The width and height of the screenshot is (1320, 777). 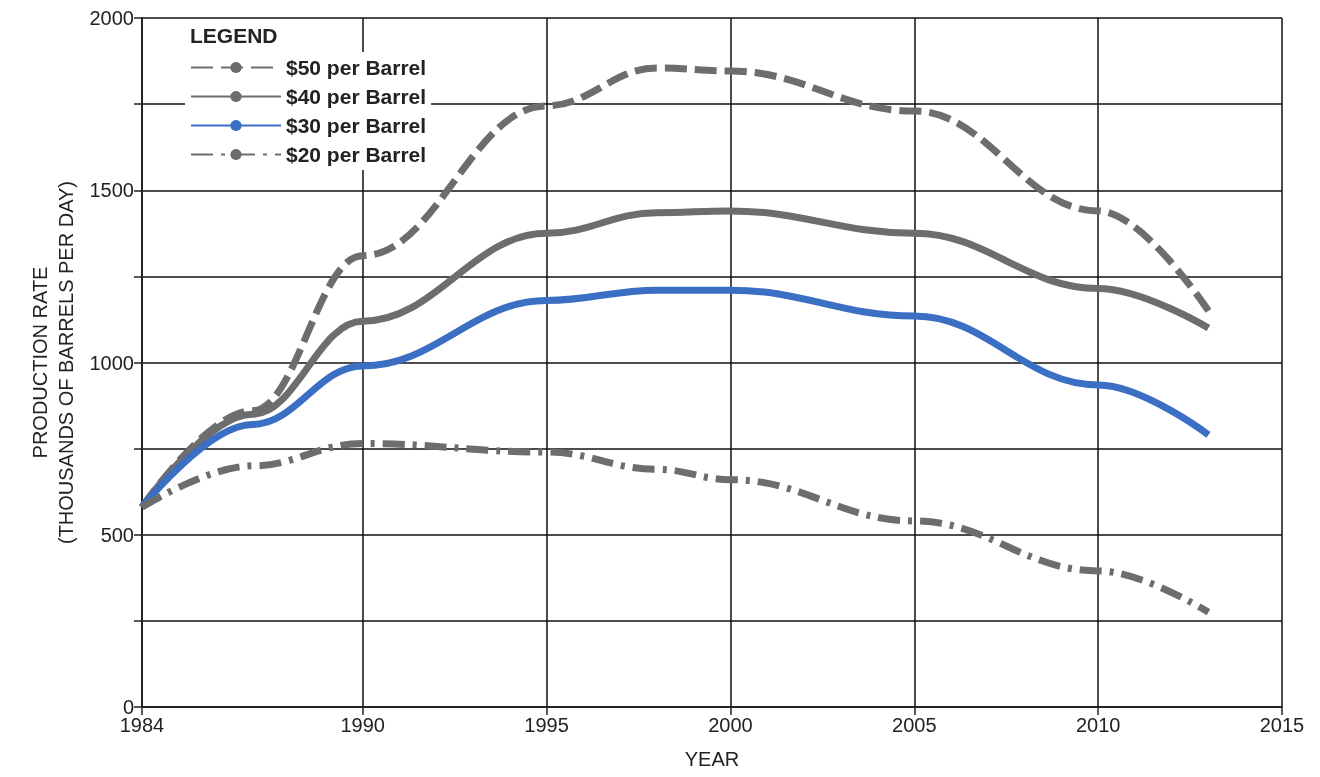 What do you see at coordinates (52, 362) in the screenshot?
I see `y-axis-title: PRODUCTION RATE (THOUSANDS OF BARRELS PER DAY)` at bounding box center [52, 362].